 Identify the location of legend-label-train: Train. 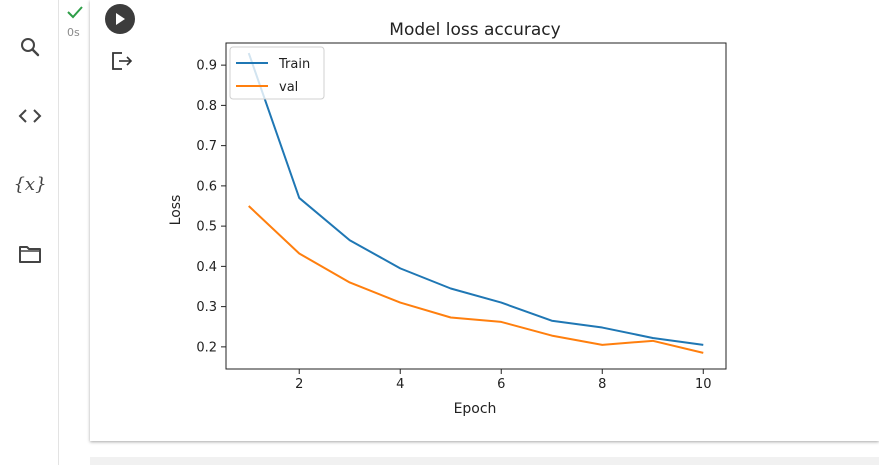
(294, 64).